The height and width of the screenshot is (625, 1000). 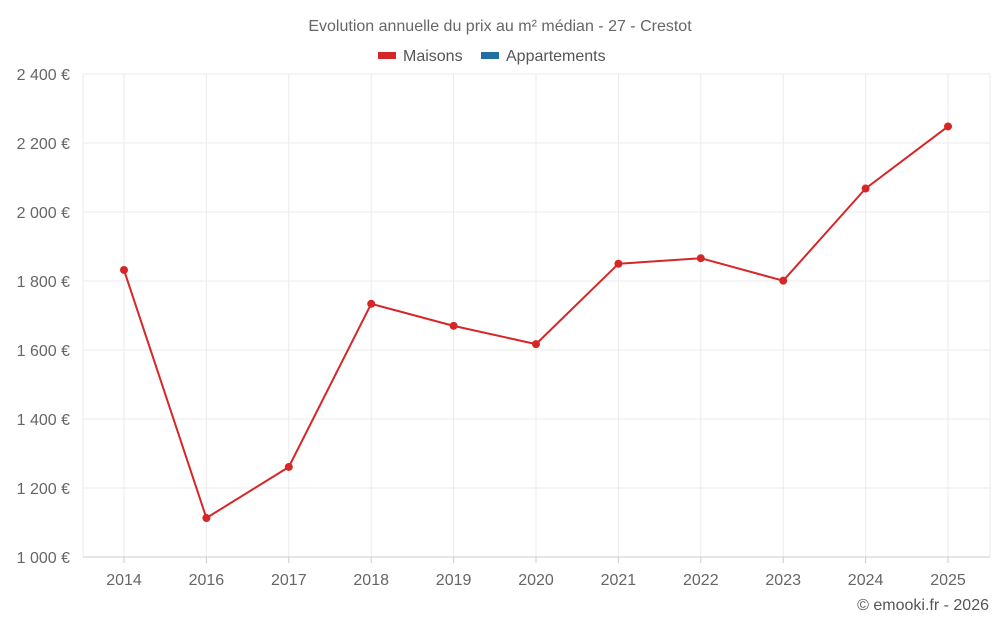 I want to click on legend-swatch-appartements, so click(x=490, y=55).